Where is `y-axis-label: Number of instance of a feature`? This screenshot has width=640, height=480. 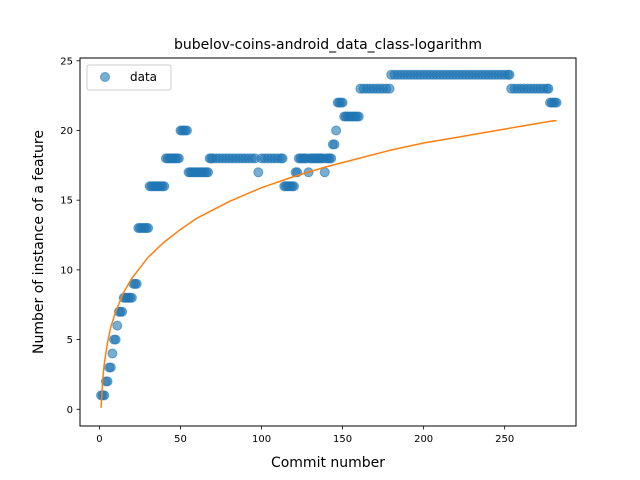
y-axis-label: Number of instance of a feature is located at coordinates (39, 242).